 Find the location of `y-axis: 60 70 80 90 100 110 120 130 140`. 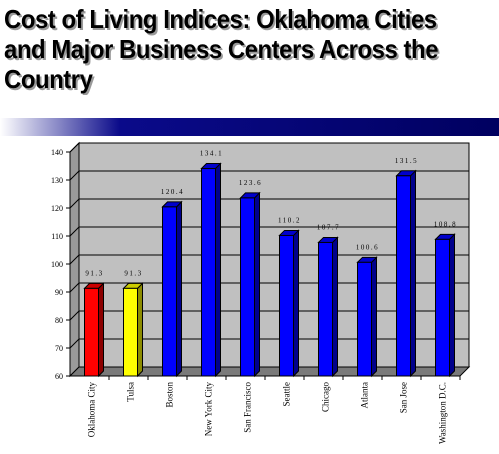

y-axis: 60 70 80 90 100 110 120 130 140 is located at coordinates (61, 264).